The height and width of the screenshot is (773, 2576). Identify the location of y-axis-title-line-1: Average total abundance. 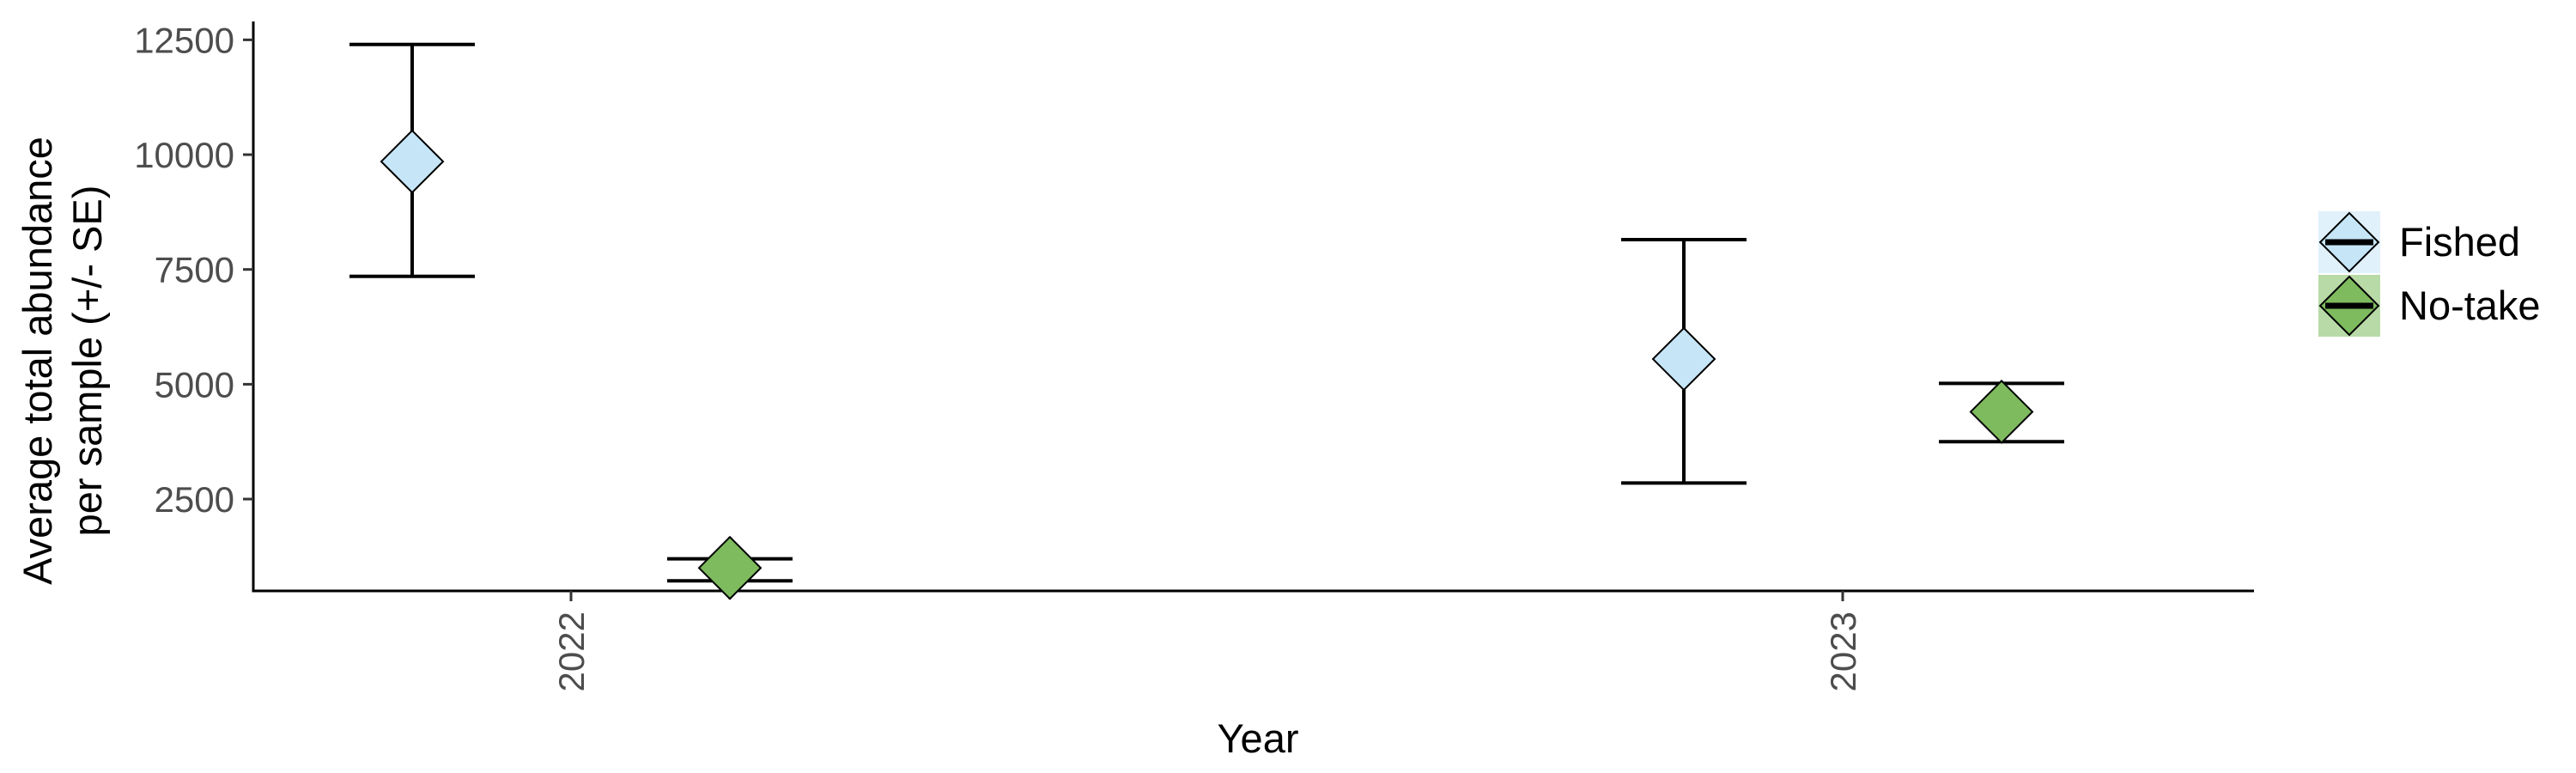
(37, 361).